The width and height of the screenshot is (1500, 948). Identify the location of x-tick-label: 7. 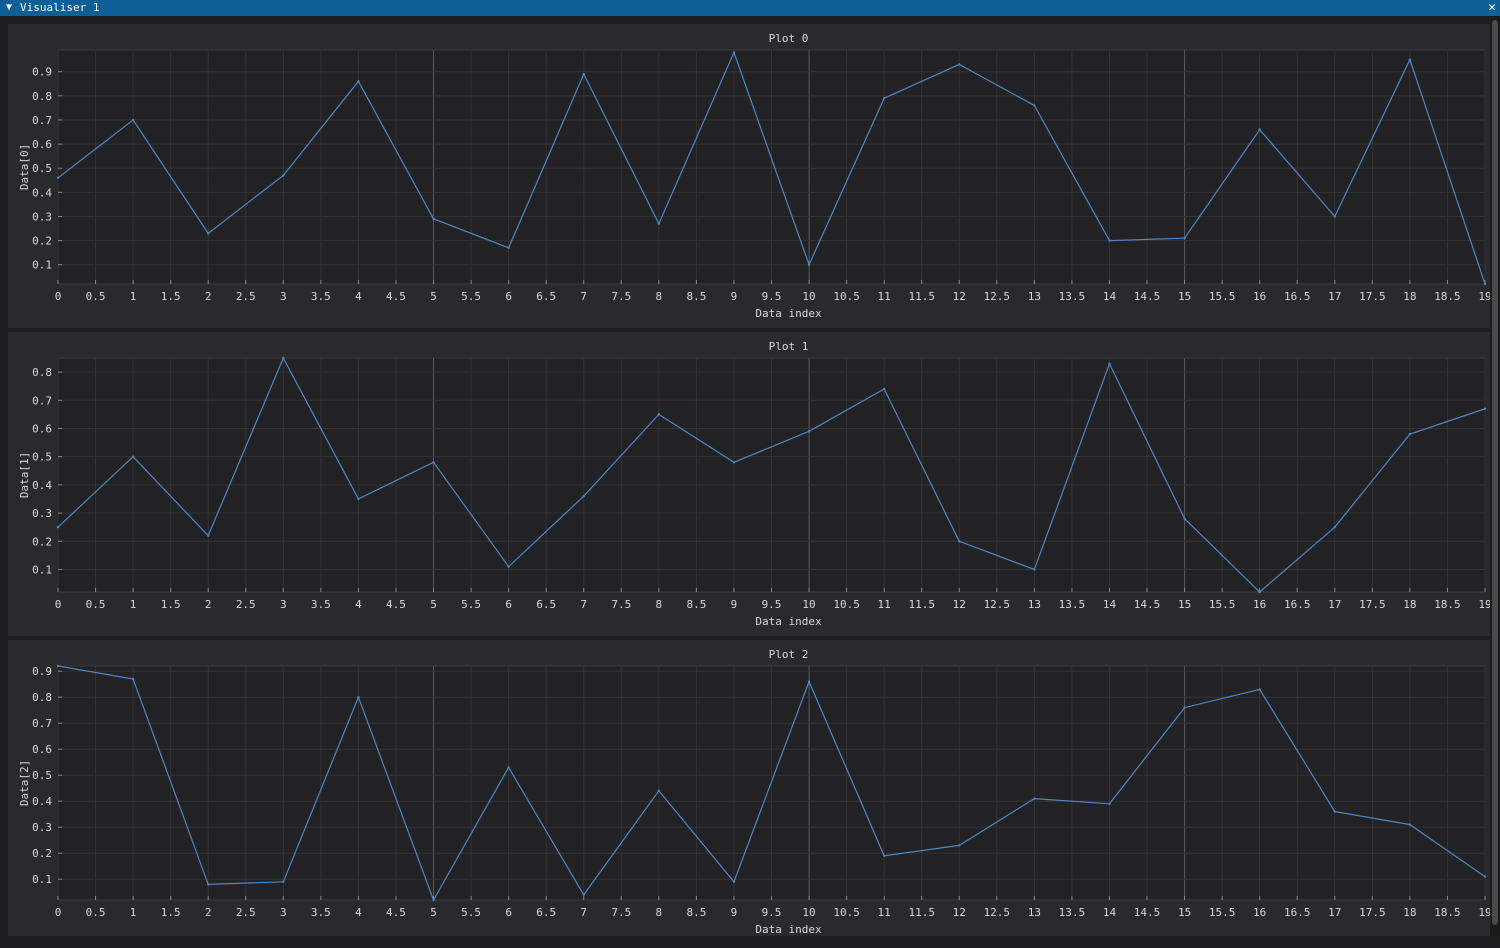
(583, 296).